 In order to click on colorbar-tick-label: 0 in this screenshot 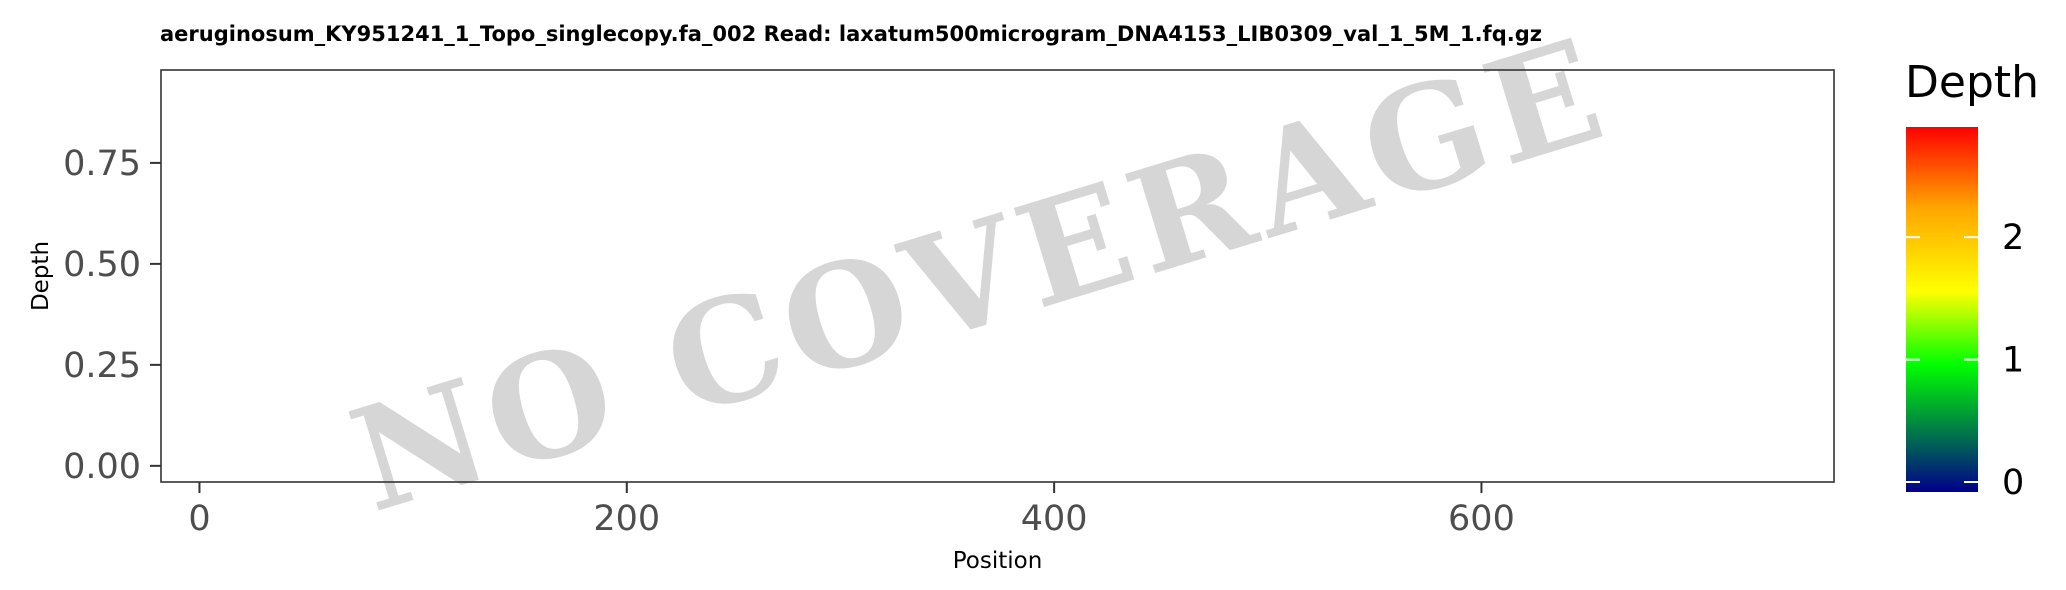, I will do `click(2013, 483)`.